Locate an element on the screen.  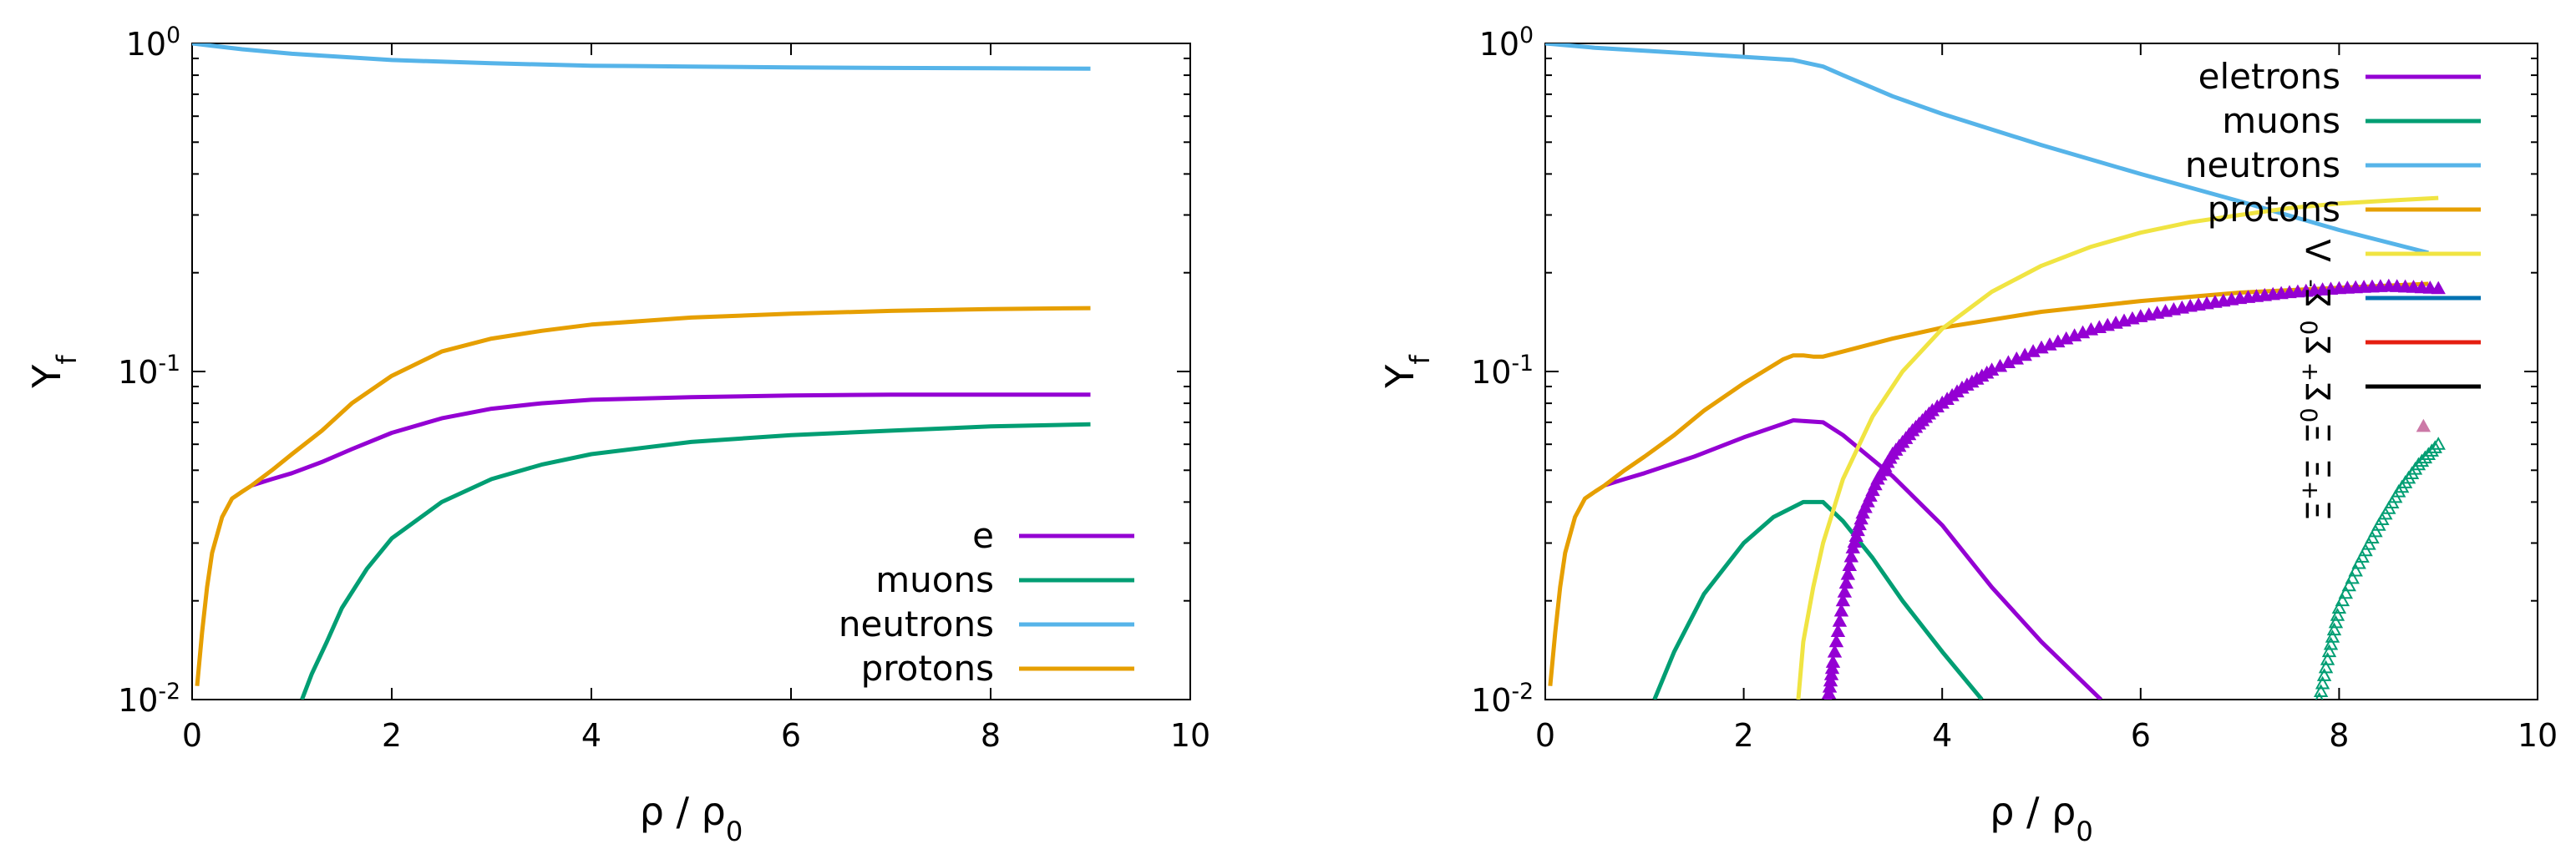
legend-greek-label: Σ+ is located at coordinates (2317, 383).